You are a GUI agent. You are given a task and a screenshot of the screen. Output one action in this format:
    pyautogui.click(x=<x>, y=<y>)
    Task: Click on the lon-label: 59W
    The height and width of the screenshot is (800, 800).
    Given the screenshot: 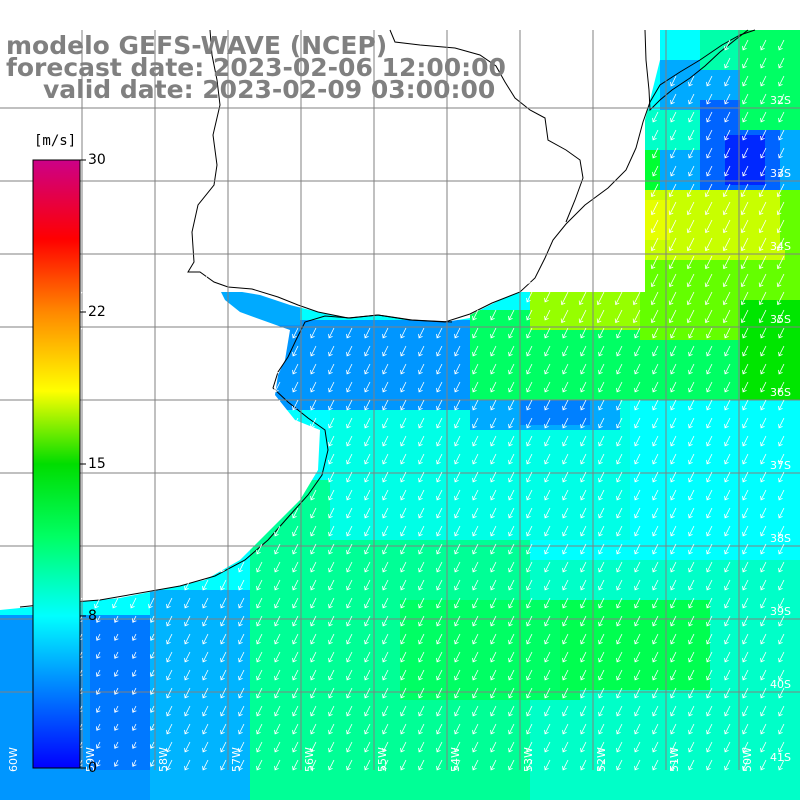 What is the action you would take?
    pyautogui.click(x=90, y=759)
    